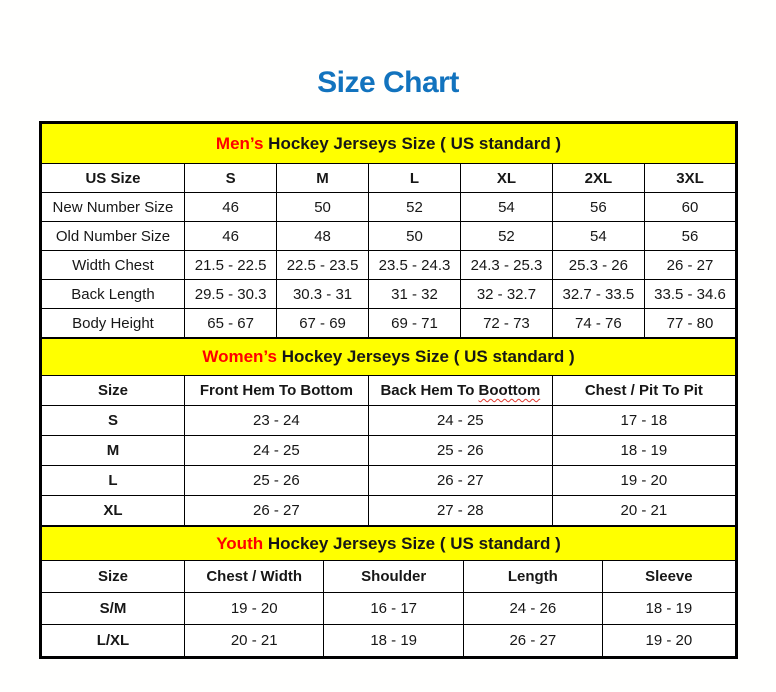 This screenshot has height=692, width=776. I want to click on table-row: New Number Size 46 50 52 54 56 60, so click(388, 207).